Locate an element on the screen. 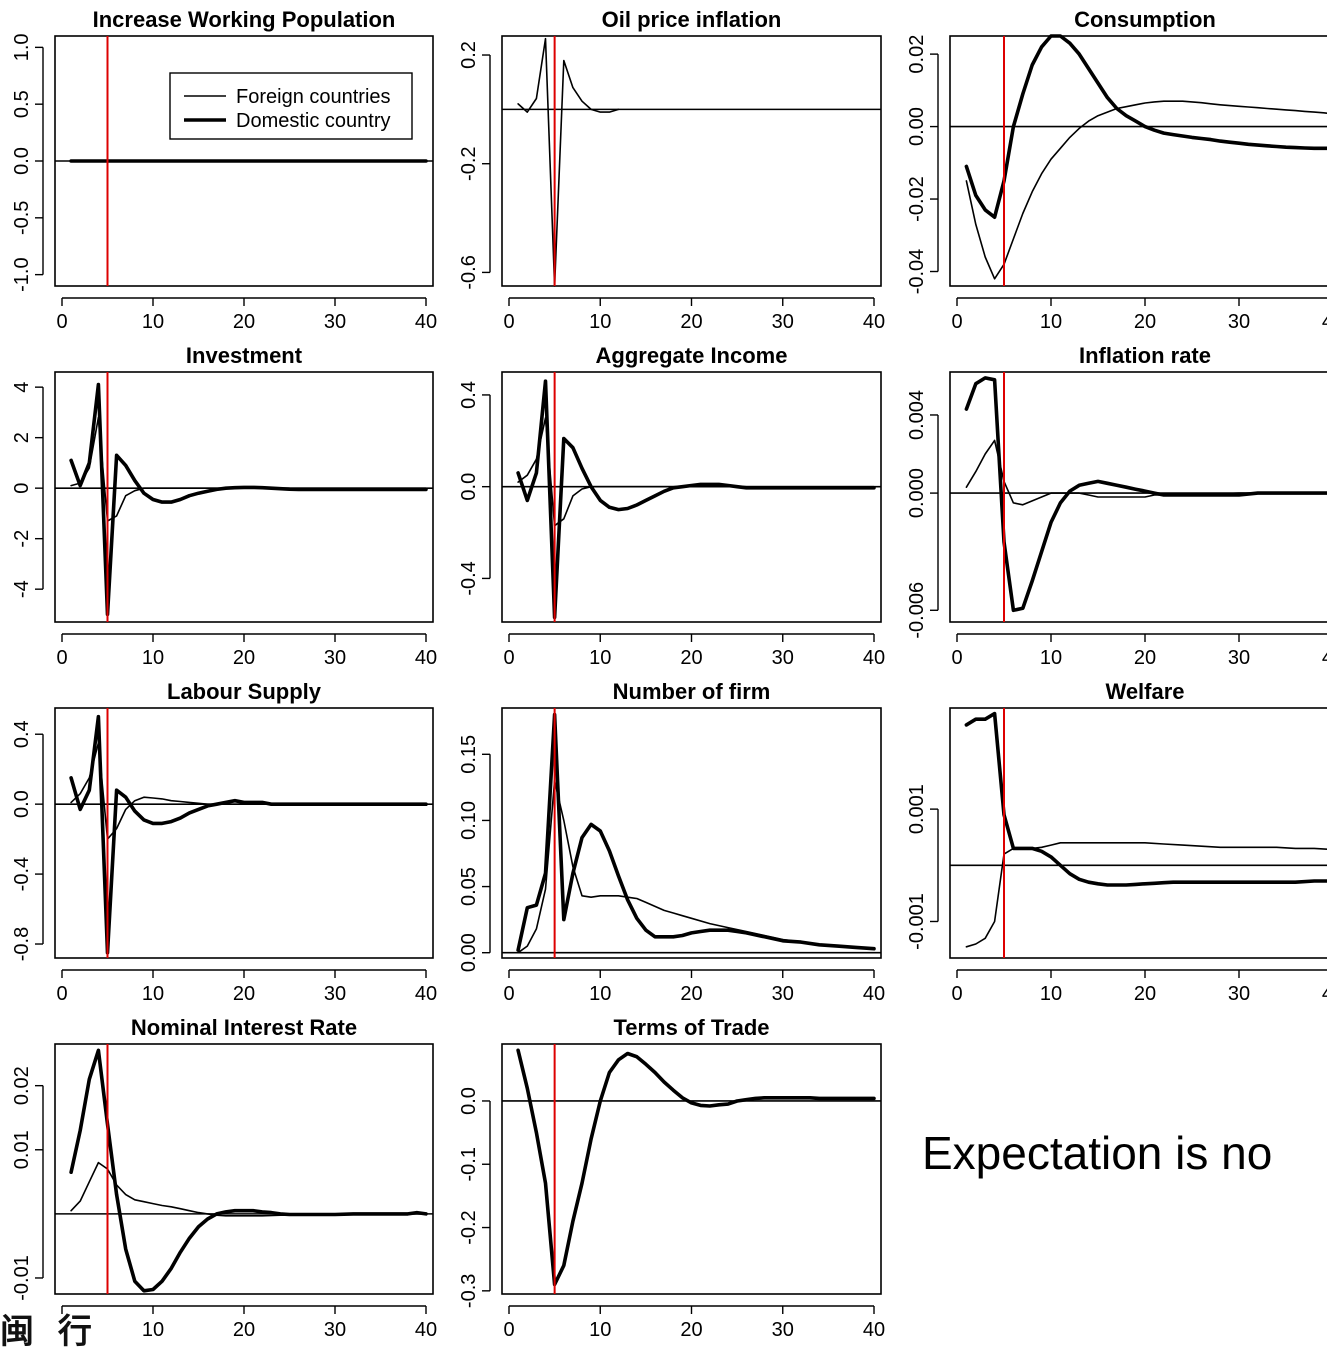 The image size is (1327, 1353). chart-title: Labour Supply is located at coordinates (244, 691).